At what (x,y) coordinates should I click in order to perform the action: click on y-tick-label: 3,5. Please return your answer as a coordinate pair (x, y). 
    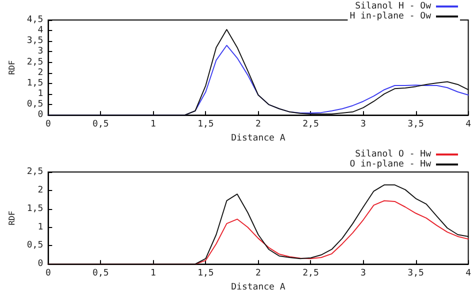
    Looking at the image, I should click on (35, 41).